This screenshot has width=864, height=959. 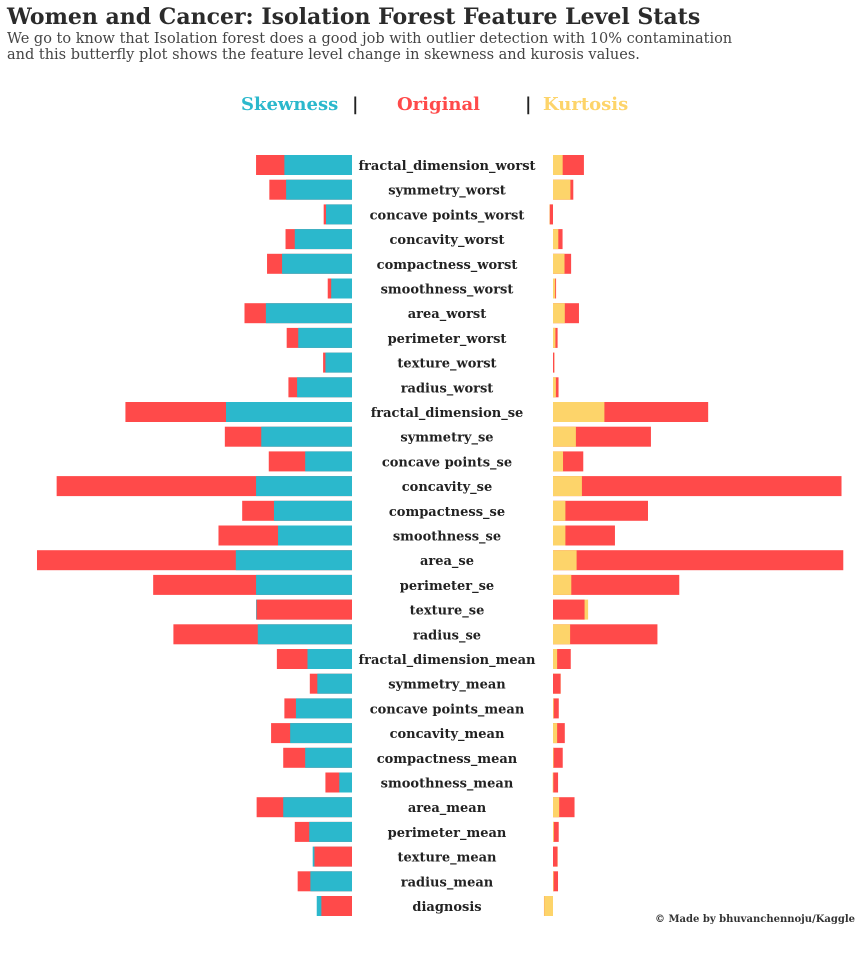 I want to click on kurtosis-bar-symmetry-worst, so click(x=562, y=189).